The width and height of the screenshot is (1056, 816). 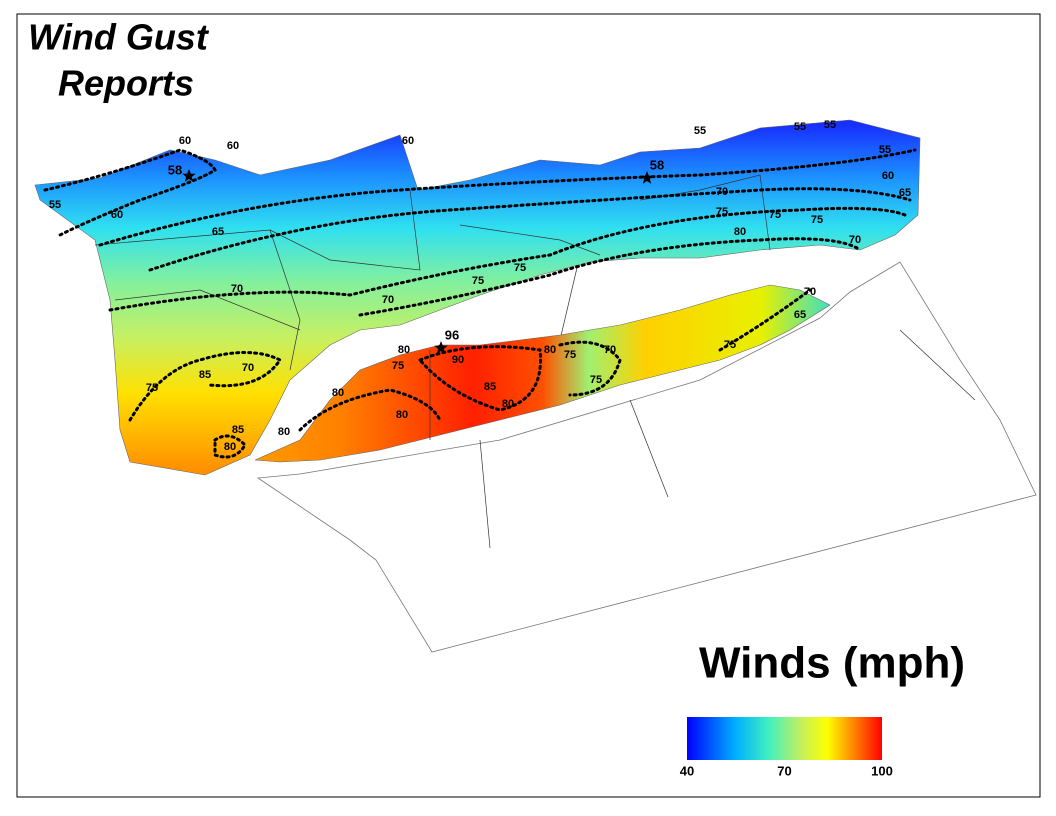 I want to click on legend-title: Winds (mph), so click(x=832, y=663).